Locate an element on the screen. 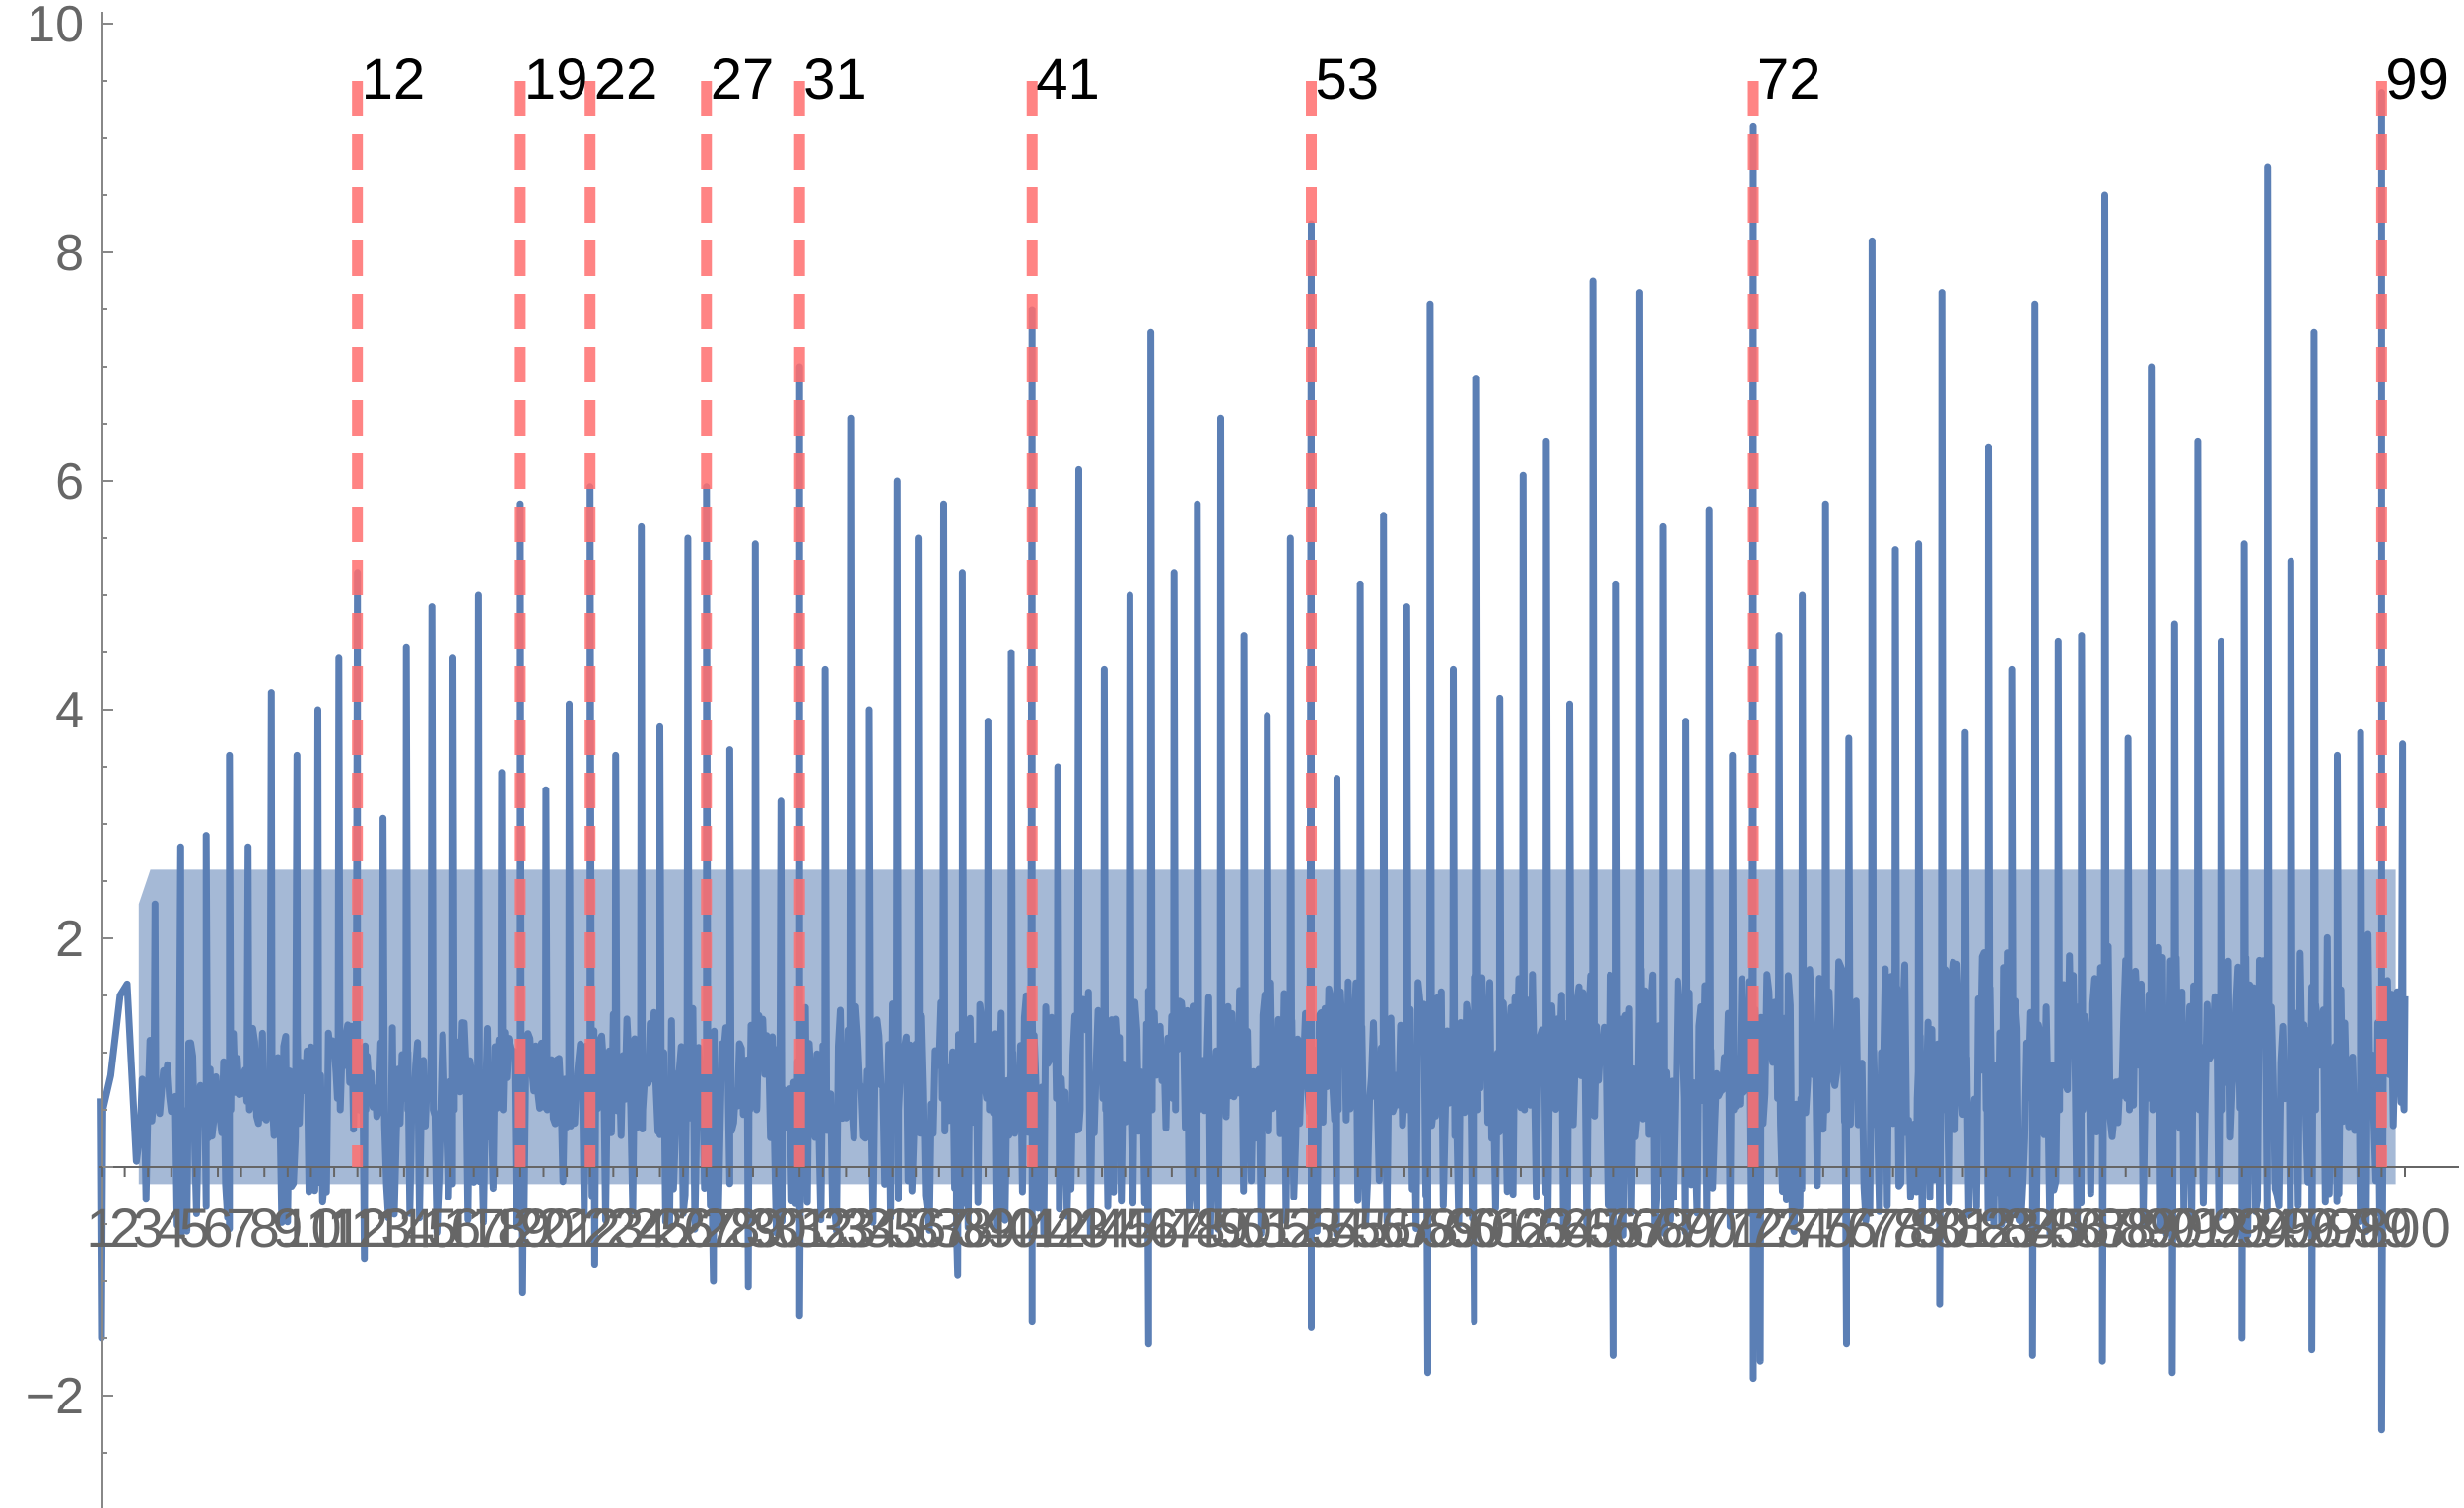  x-tick-label: 84 is located at coordinates (2032, 1228).